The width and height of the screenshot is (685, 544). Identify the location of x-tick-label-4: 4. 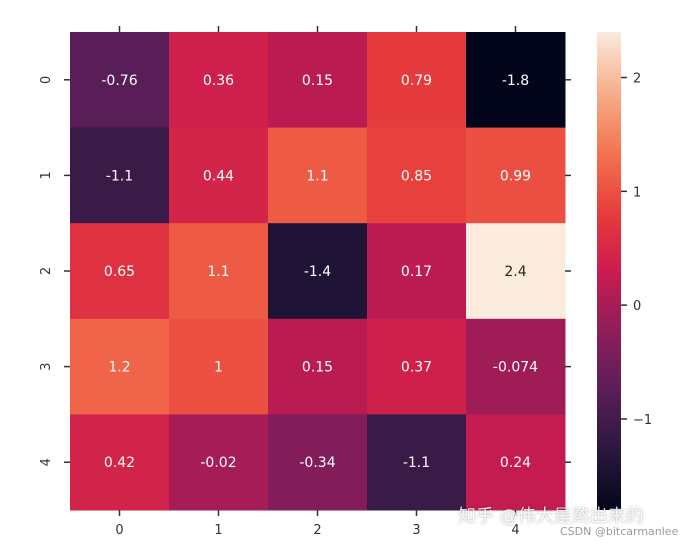
(515, 530).